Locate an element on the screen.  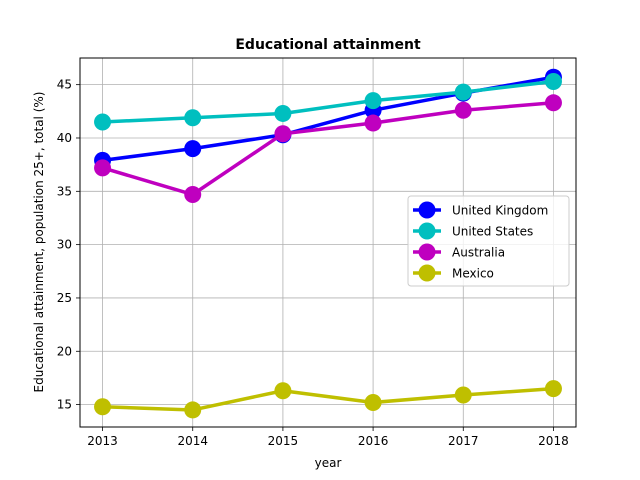
x-tick-label: 2016 is located at coordinates (373, 441).